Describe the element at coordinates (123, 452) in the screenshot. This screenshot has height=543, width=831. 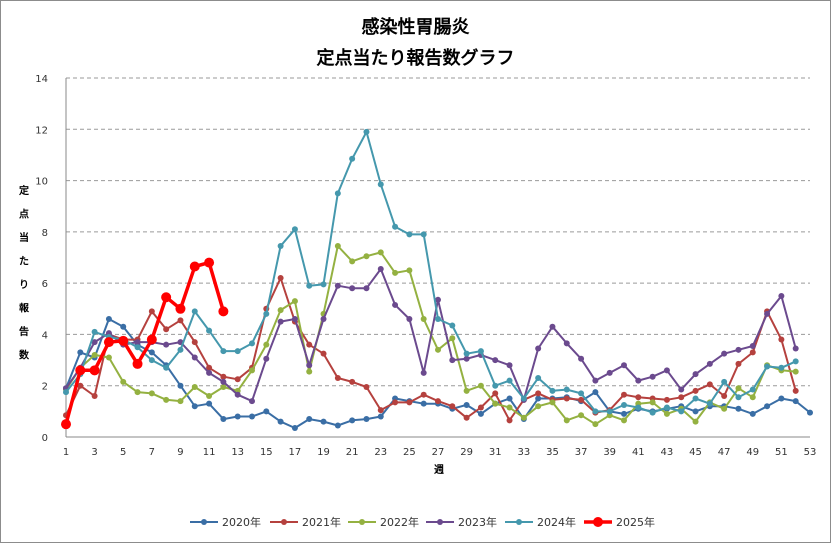
I see `x-tick-label: 5` at that location.